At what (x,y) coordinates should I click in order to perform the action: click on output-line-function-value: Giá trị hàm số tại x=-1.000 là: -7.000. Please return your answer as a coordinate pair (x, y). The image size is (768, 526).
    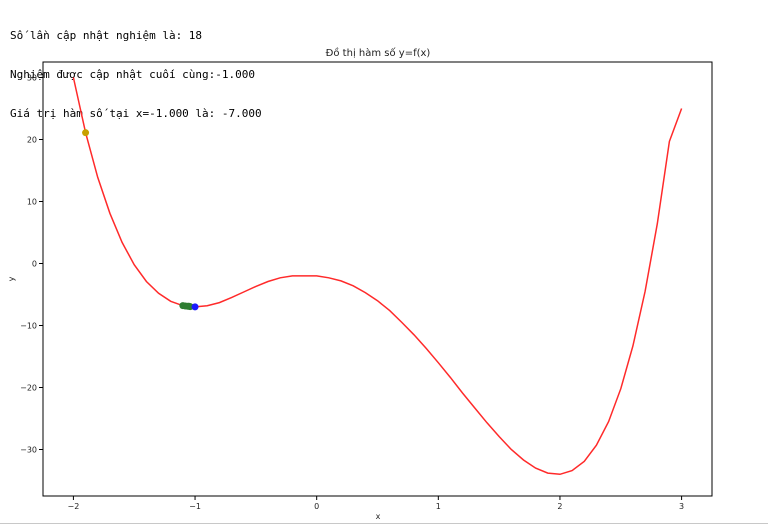
    Looking at the image, I should click on (136, 113).